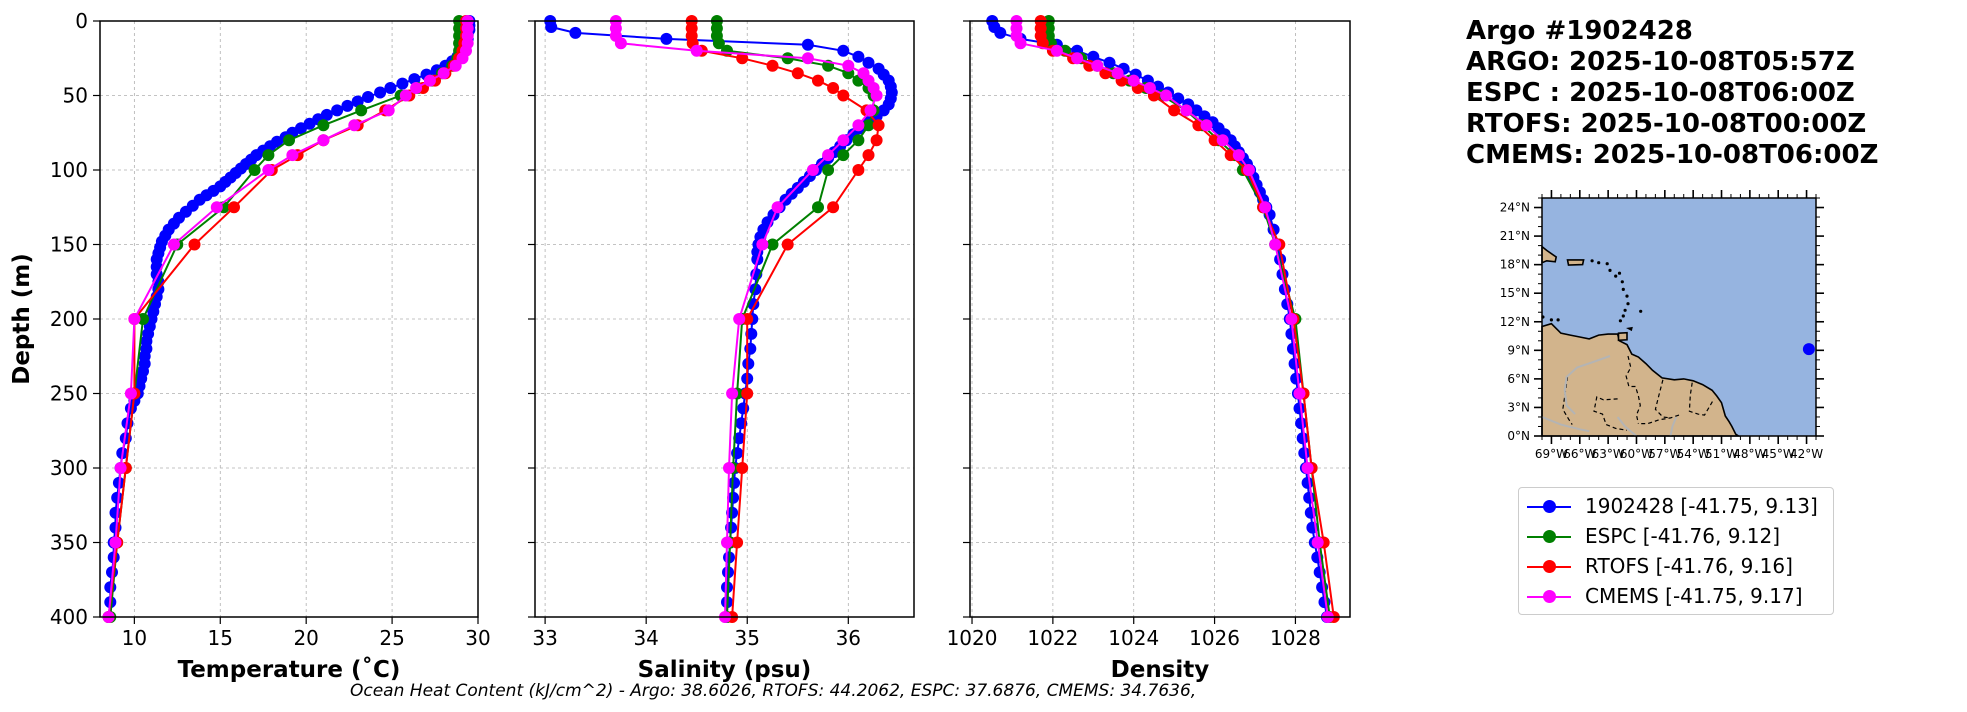  Describe the element at coordinates (1701, 506) in the screenshot. I see `legend-label: 1902428 [-41.75, 9.13]` at that location.